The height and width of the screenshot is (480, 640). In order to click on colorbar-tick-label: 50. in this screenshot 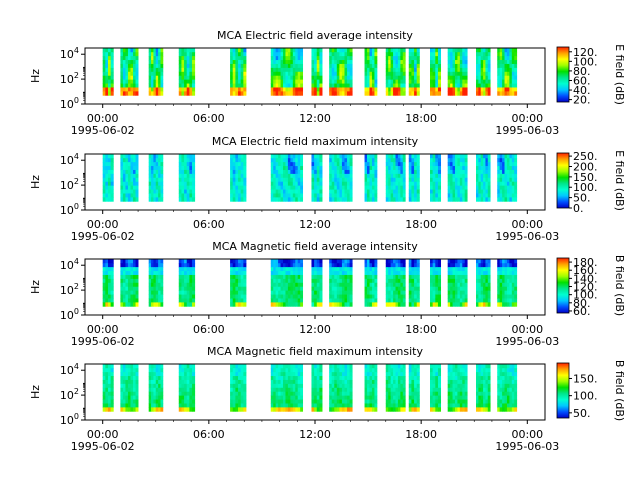, I will do `click(582, 413)`.